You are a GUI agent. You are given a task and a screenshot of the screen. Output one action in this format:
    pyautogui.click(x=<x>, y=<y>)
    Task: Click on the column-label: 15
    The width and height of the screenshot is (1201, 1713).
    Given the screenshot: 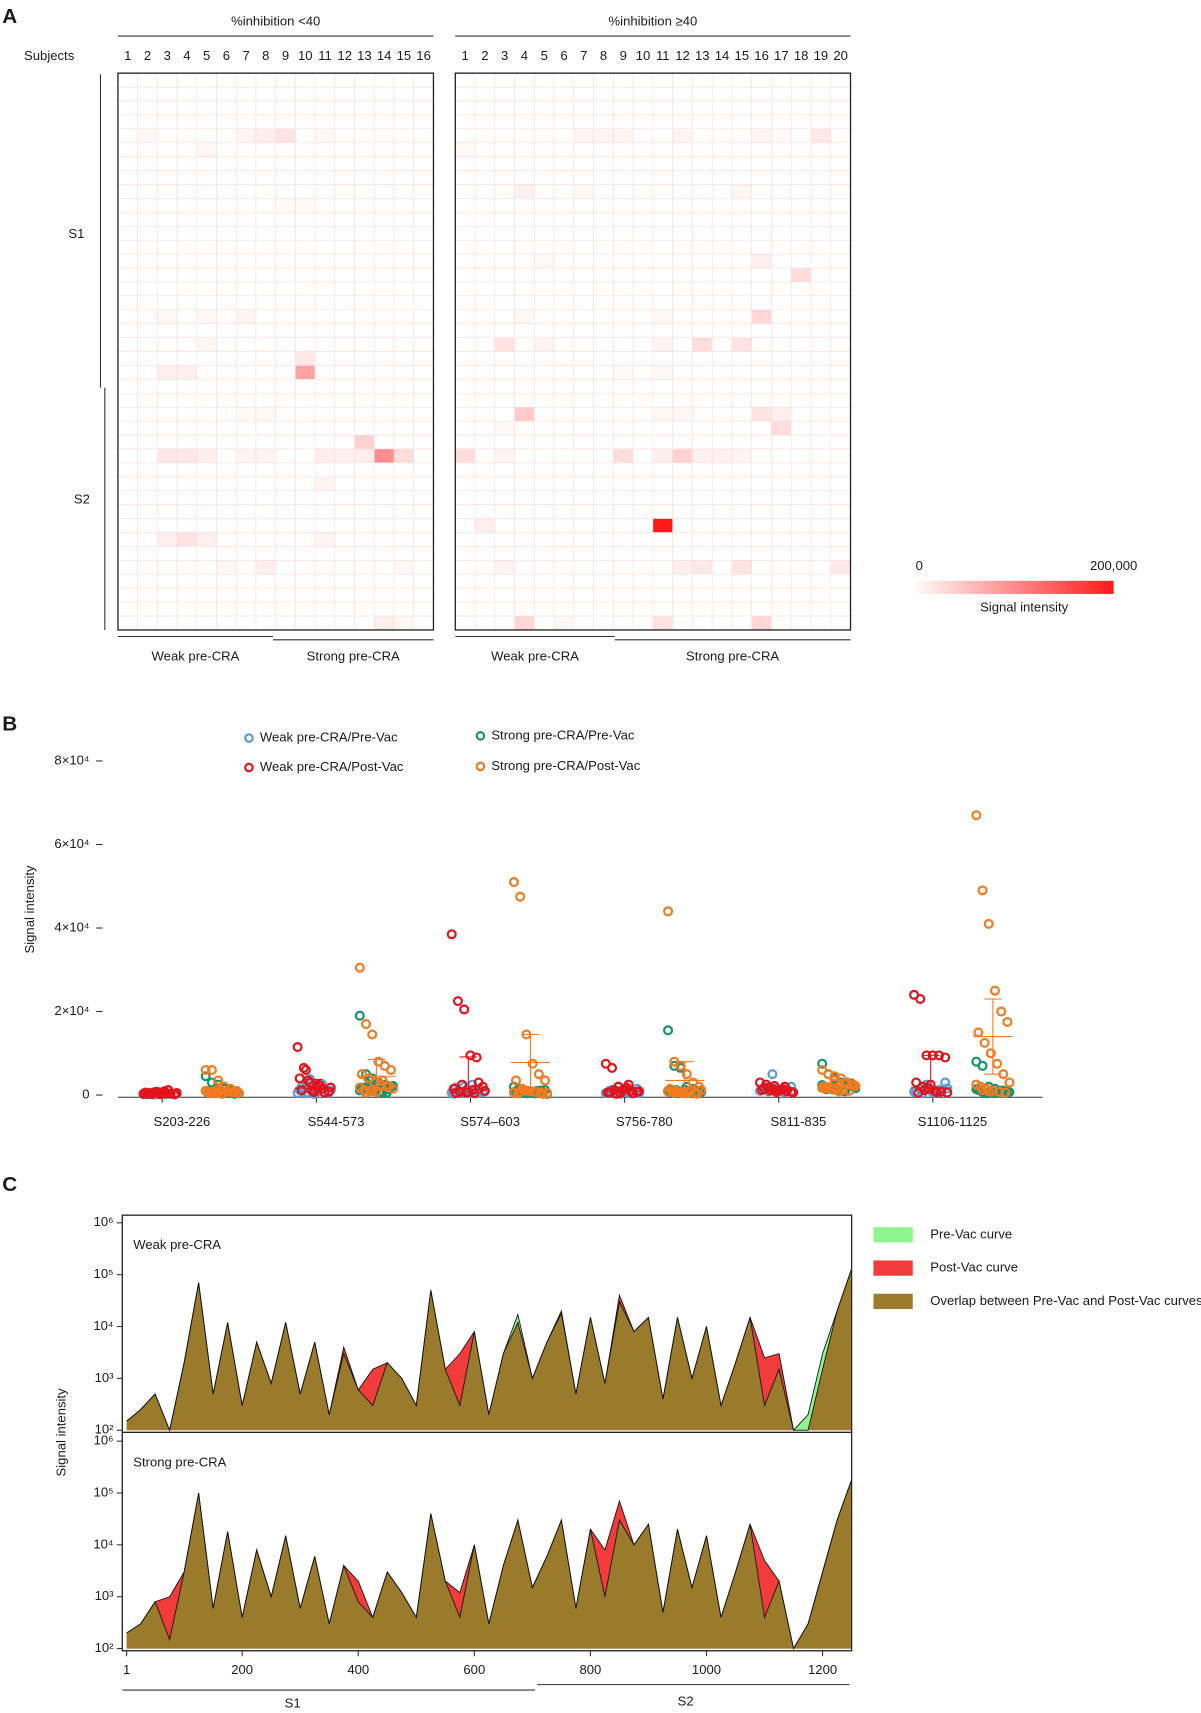 What is the action you would take?
    pyautogui.click(x=742, y=55)
    